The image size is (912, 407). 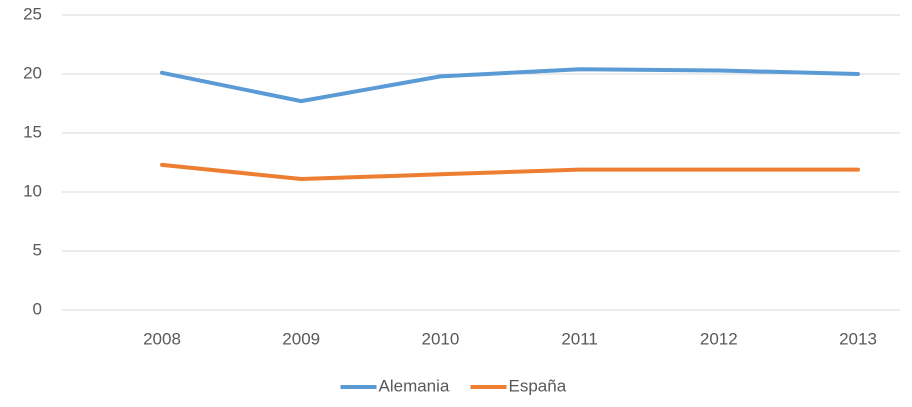 I want to click on y-tick-label: 10, so click(x=32, y=190).